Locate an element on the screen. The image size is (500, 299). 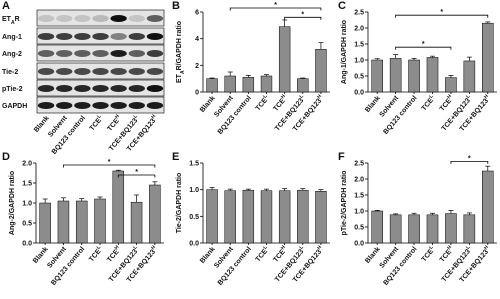
blot-row-label: ETAR is located at coordinates (11, 21).